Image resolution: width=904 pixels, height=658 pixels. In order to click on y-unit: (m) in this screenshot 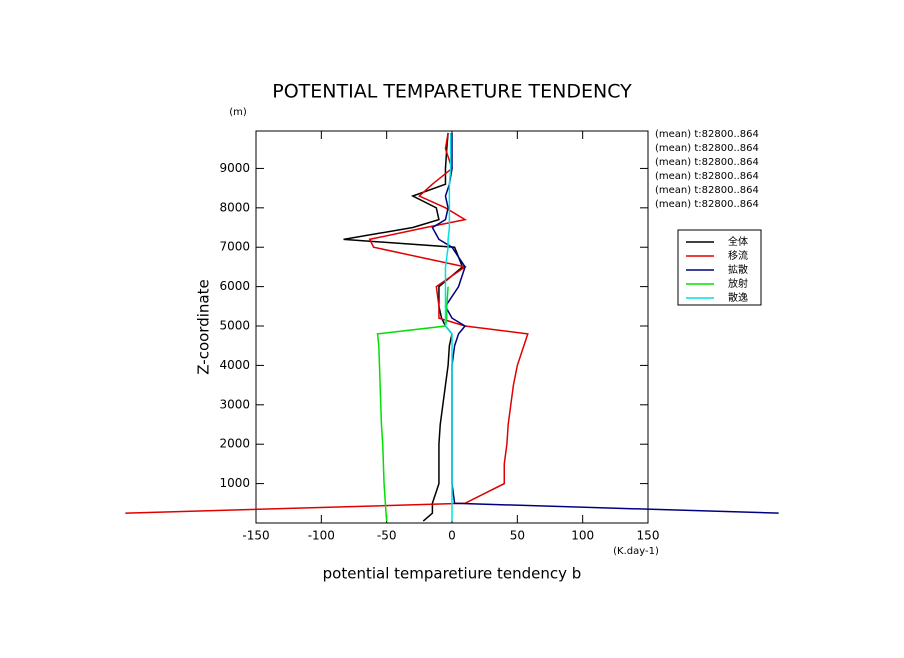, I will do `click(238, 112)`.